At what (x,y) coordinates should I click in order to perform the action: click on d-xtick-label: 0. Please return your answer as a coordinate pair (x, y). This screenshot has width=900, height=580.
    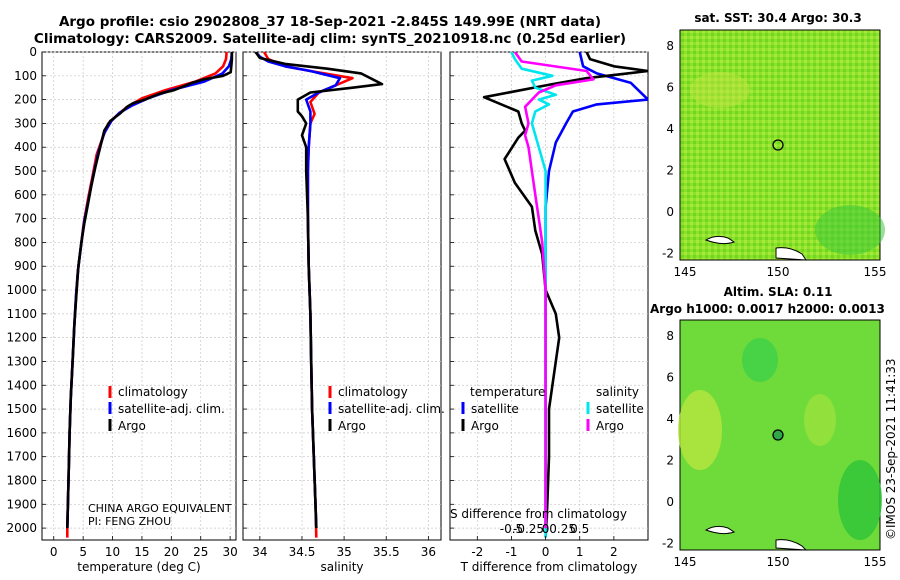
    Looking at the image, I should click on (546, 552).